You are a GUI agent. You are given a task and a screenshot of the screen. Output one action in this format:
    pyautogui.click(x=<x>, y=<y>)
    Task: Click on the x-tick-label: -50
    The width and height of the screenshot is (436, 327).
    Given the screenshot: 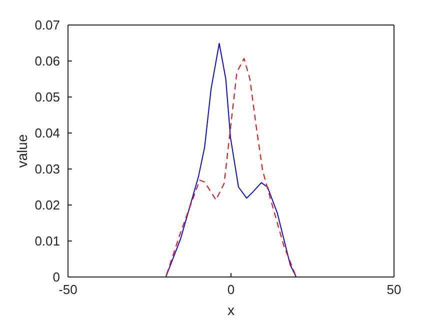 What is the action you would take?
    pyautogui.click(x=68, y=290)
    